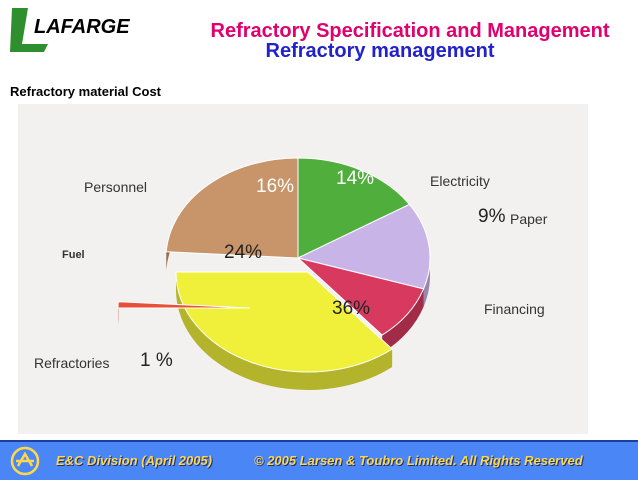 This screenshot has width=638, height=480. I want to click on slice-label-paper: Paper, so click(529, 219).